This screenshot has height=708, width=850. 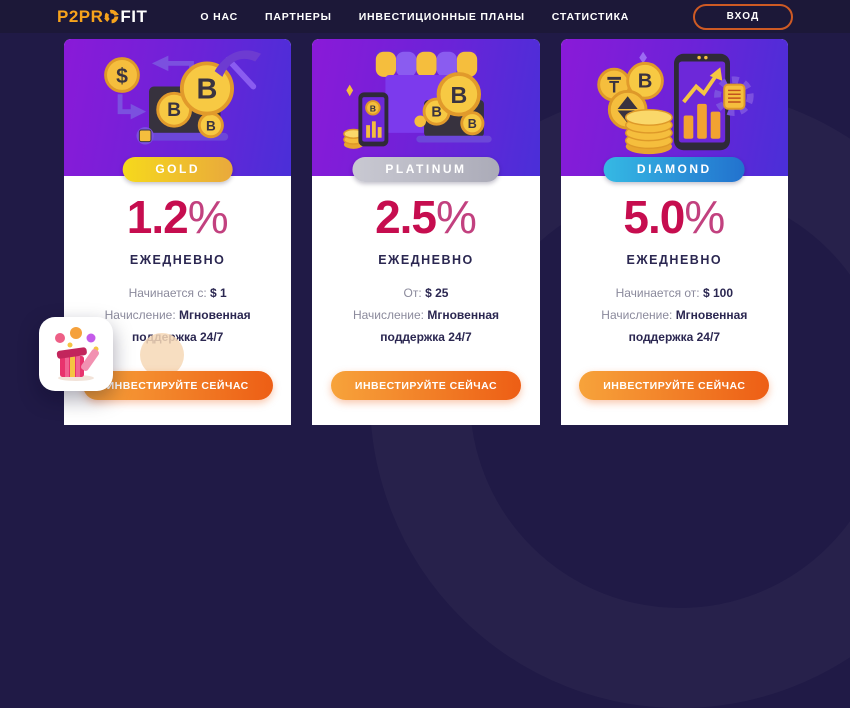 What do you see at coordinates (590, 16) in the screenshot?
I see `nav-item-statistics: СТАТИСТИКА` at bounding box center [590, 16].